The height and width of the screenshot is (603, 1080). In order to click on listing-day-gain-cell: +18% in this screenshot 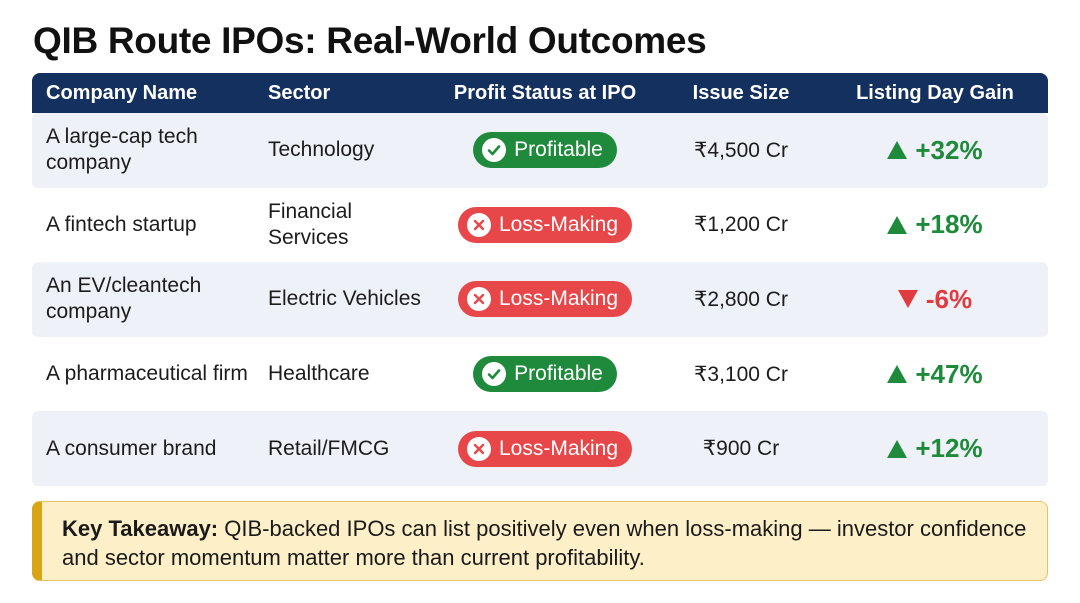, I will do `click(935, 224)`.